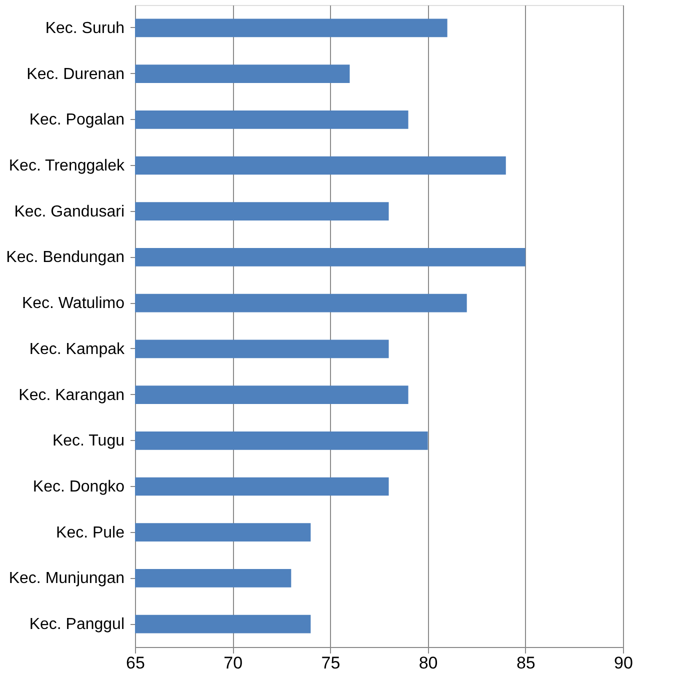 This screenshot has width=697, height=697. What do you see at coordinates (526, 663) in the screenshot?
I see `x-tick-label: 85` at bounding box center [526, 663].